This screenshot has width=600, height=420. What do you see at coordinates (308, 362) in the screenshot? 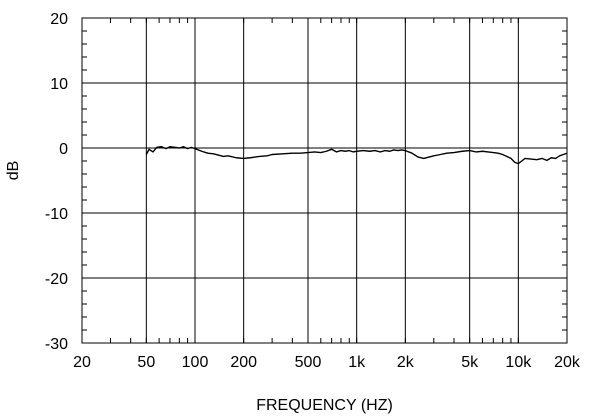
I see `x-tick-label: 500` at bounding box center [308, 362].